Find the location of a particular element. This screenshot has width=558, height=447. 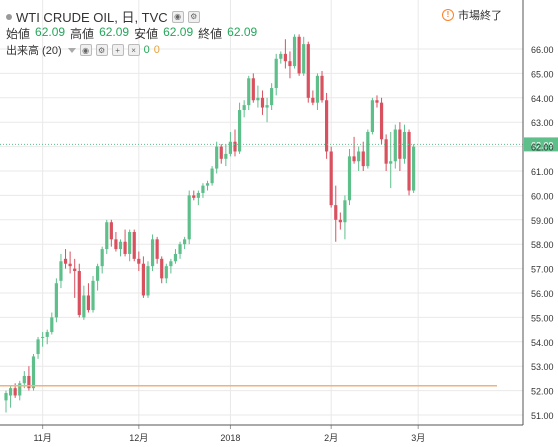

y-tick-label: 56.00 is located at coordinates (542, 294).